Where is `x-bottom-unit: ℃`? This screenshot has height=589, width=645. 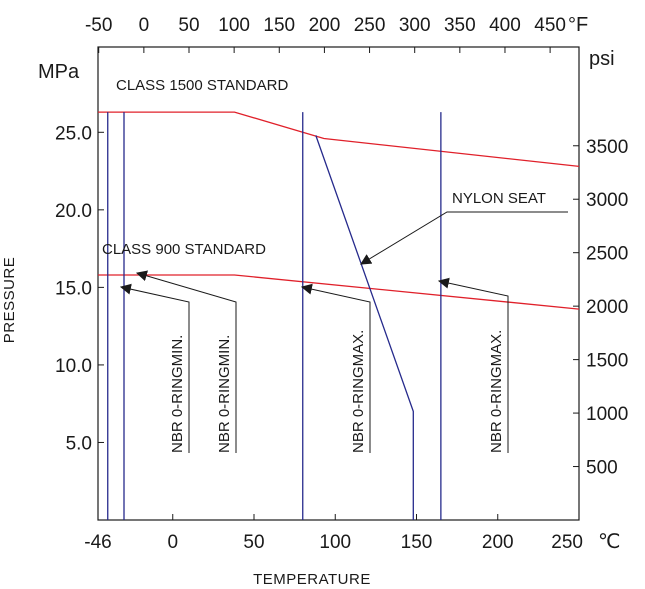
x-bottom-unit: ℃ is located at coordinates (609, 542).